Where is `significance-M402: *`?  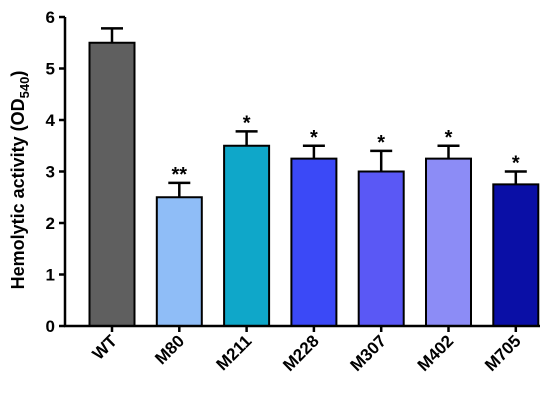
significance-M402: * is located at coordinates (449, 138).